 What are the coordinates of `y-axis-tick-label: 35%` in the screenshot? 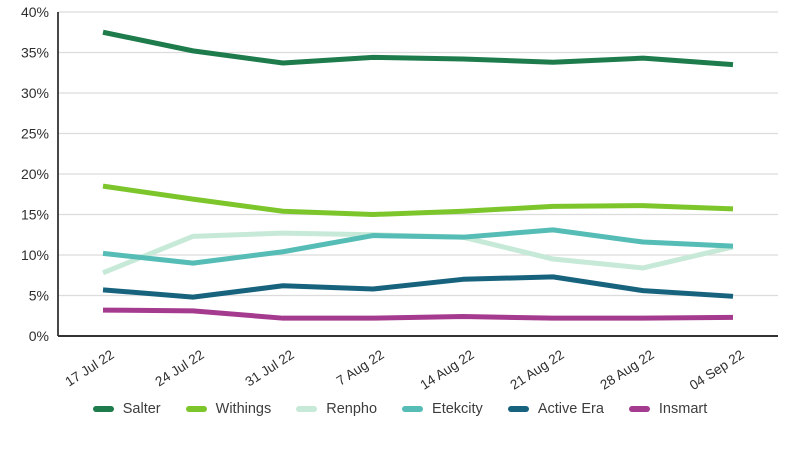 It's located at (35, 53).